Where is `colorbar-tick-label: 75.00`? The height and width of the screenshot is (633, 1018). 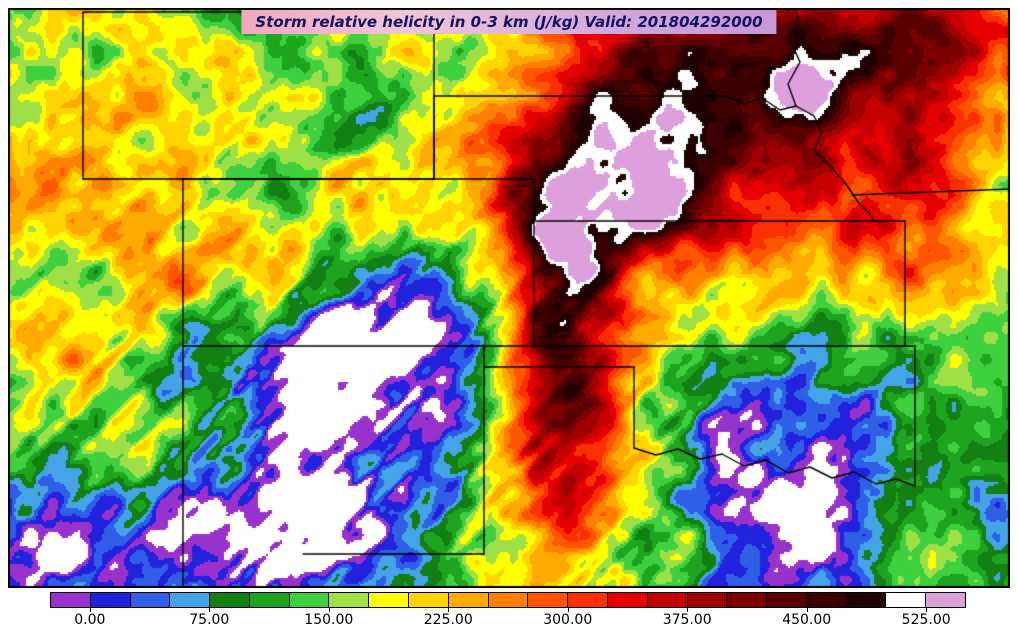
colorbar-tick-label: 75.00 is located at coordinates (209, 620).